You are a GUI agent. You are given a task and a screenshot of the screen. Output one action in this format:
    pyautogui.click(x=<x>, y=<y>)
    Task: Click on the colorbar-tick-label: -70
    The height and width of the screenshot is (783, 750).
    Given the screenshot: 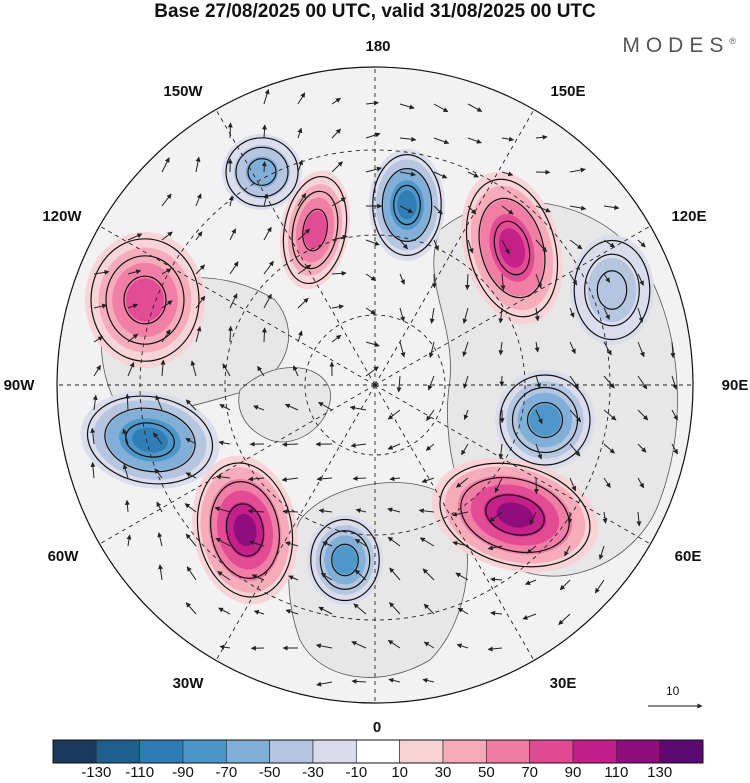 What is the action you would take?
    pyautogui.click(x=226, y=772)
    